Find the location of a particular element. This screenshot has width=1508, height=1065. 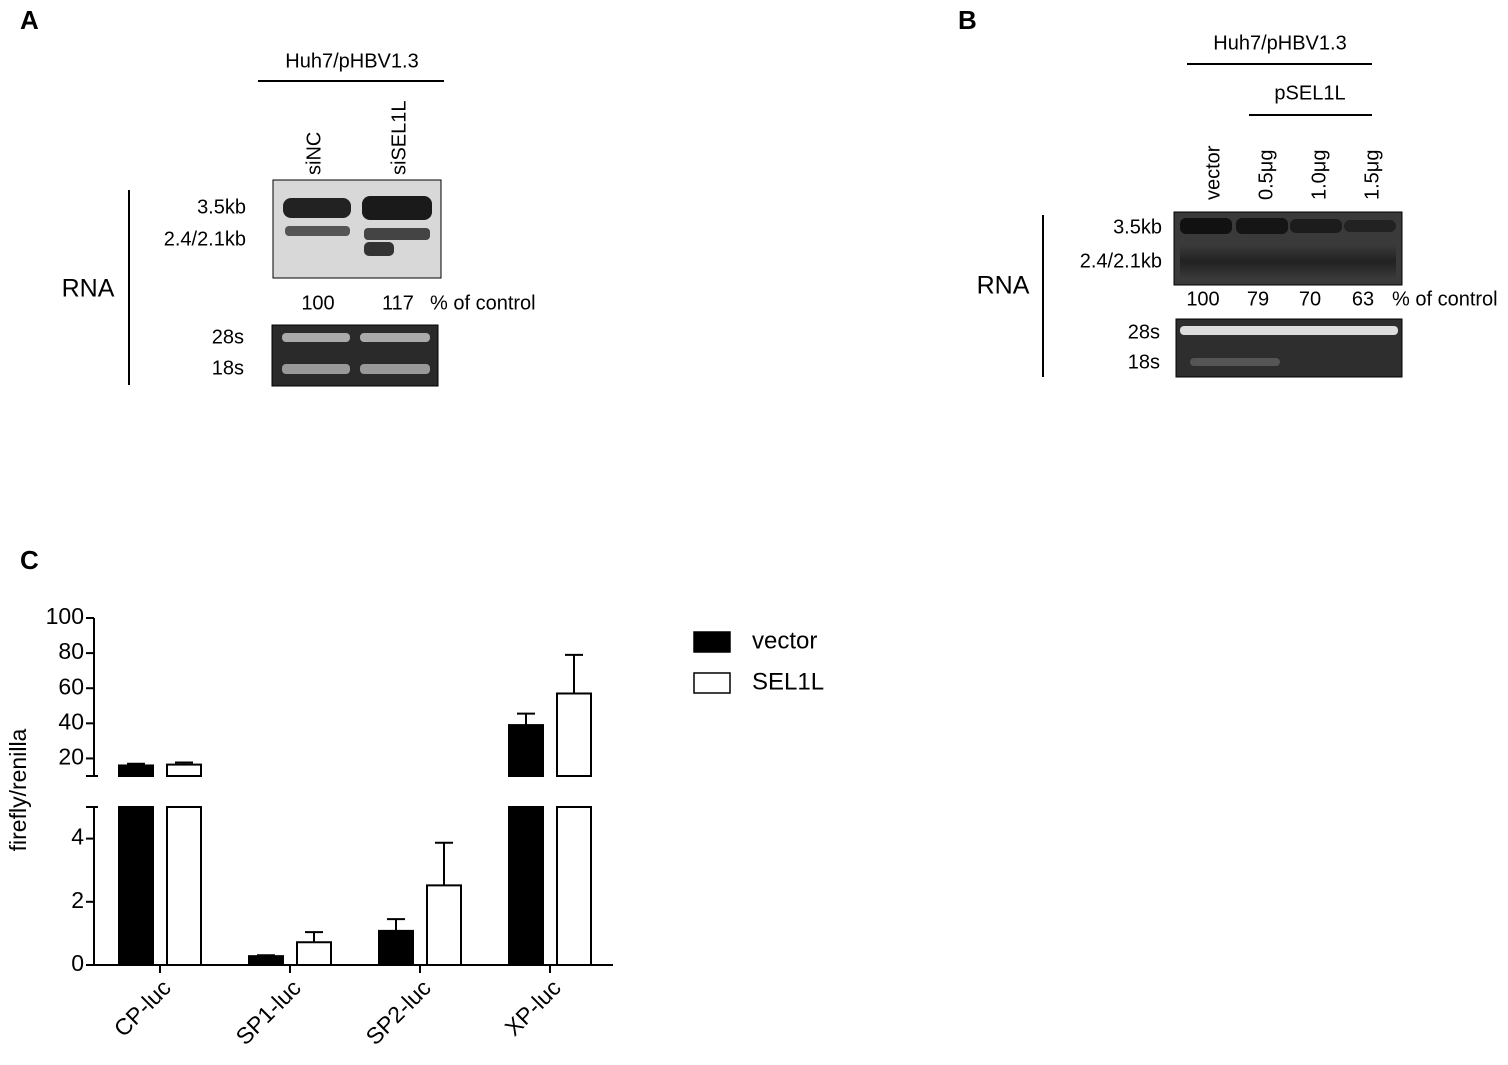

lane-label: vector is located at coordinates (1213, 172).